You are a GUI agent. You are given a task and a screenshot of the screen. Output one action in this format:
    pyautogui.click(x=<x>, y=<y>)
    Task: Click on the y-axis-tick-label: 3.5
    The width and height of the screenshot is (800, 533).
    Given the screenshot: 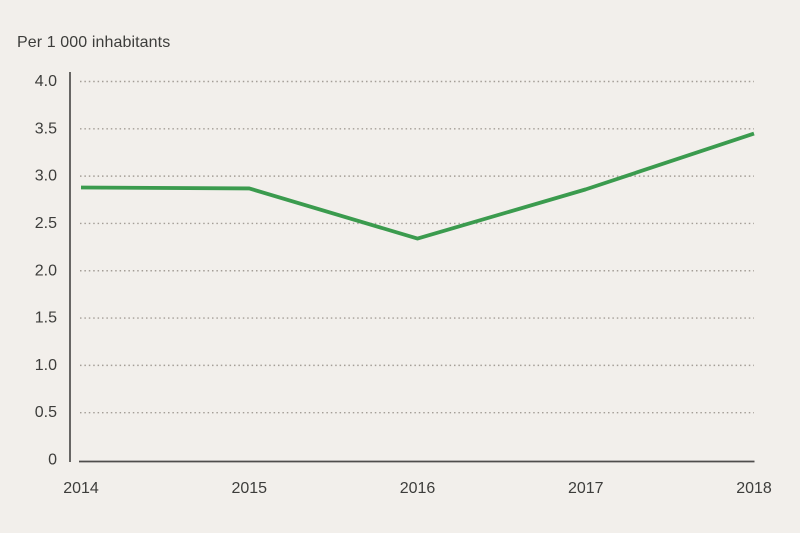 What is the action you would take?
    pyautogui.click(x=46, y=128)
    